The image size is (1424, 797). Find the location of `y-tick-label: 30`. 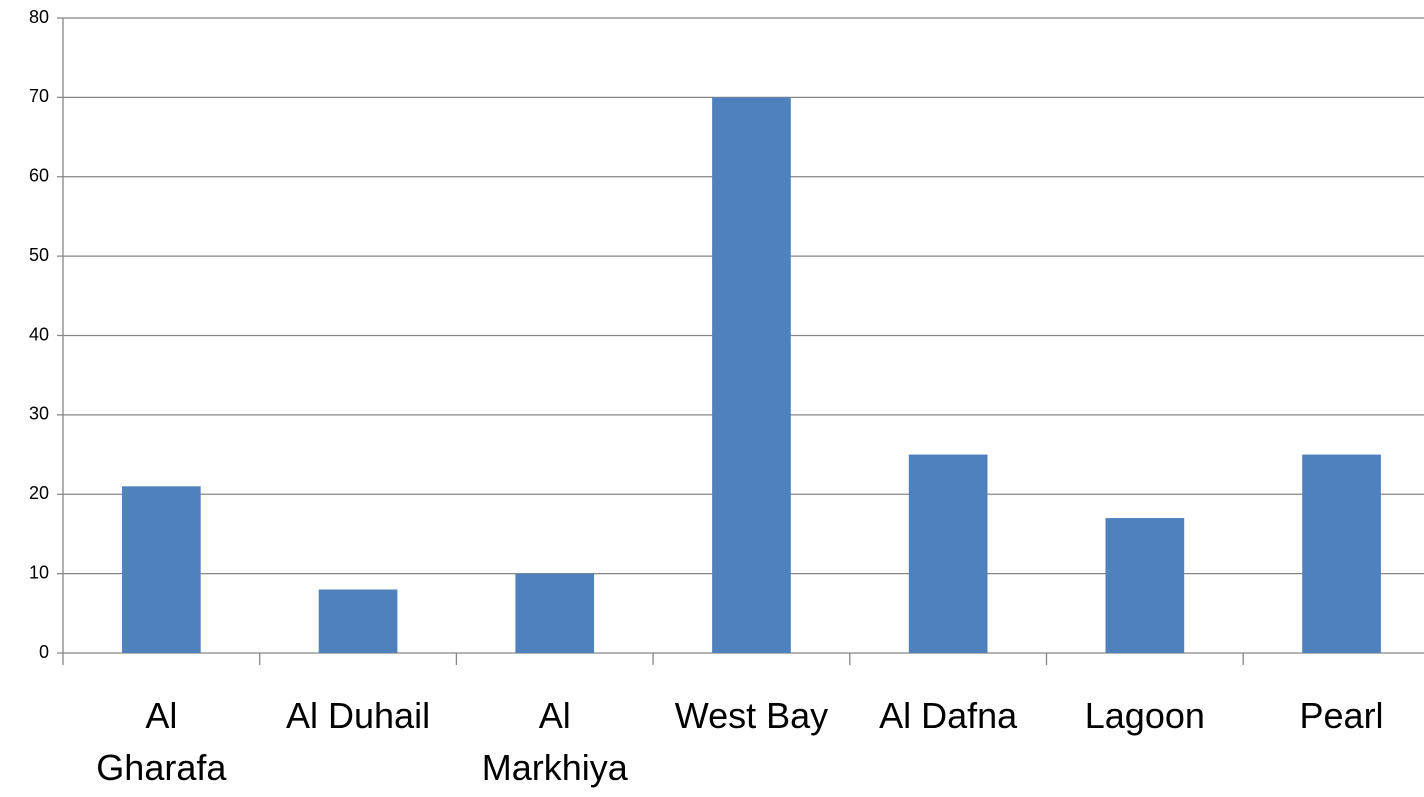

y-tick-label: 30 is located at coordinates (39, 414).